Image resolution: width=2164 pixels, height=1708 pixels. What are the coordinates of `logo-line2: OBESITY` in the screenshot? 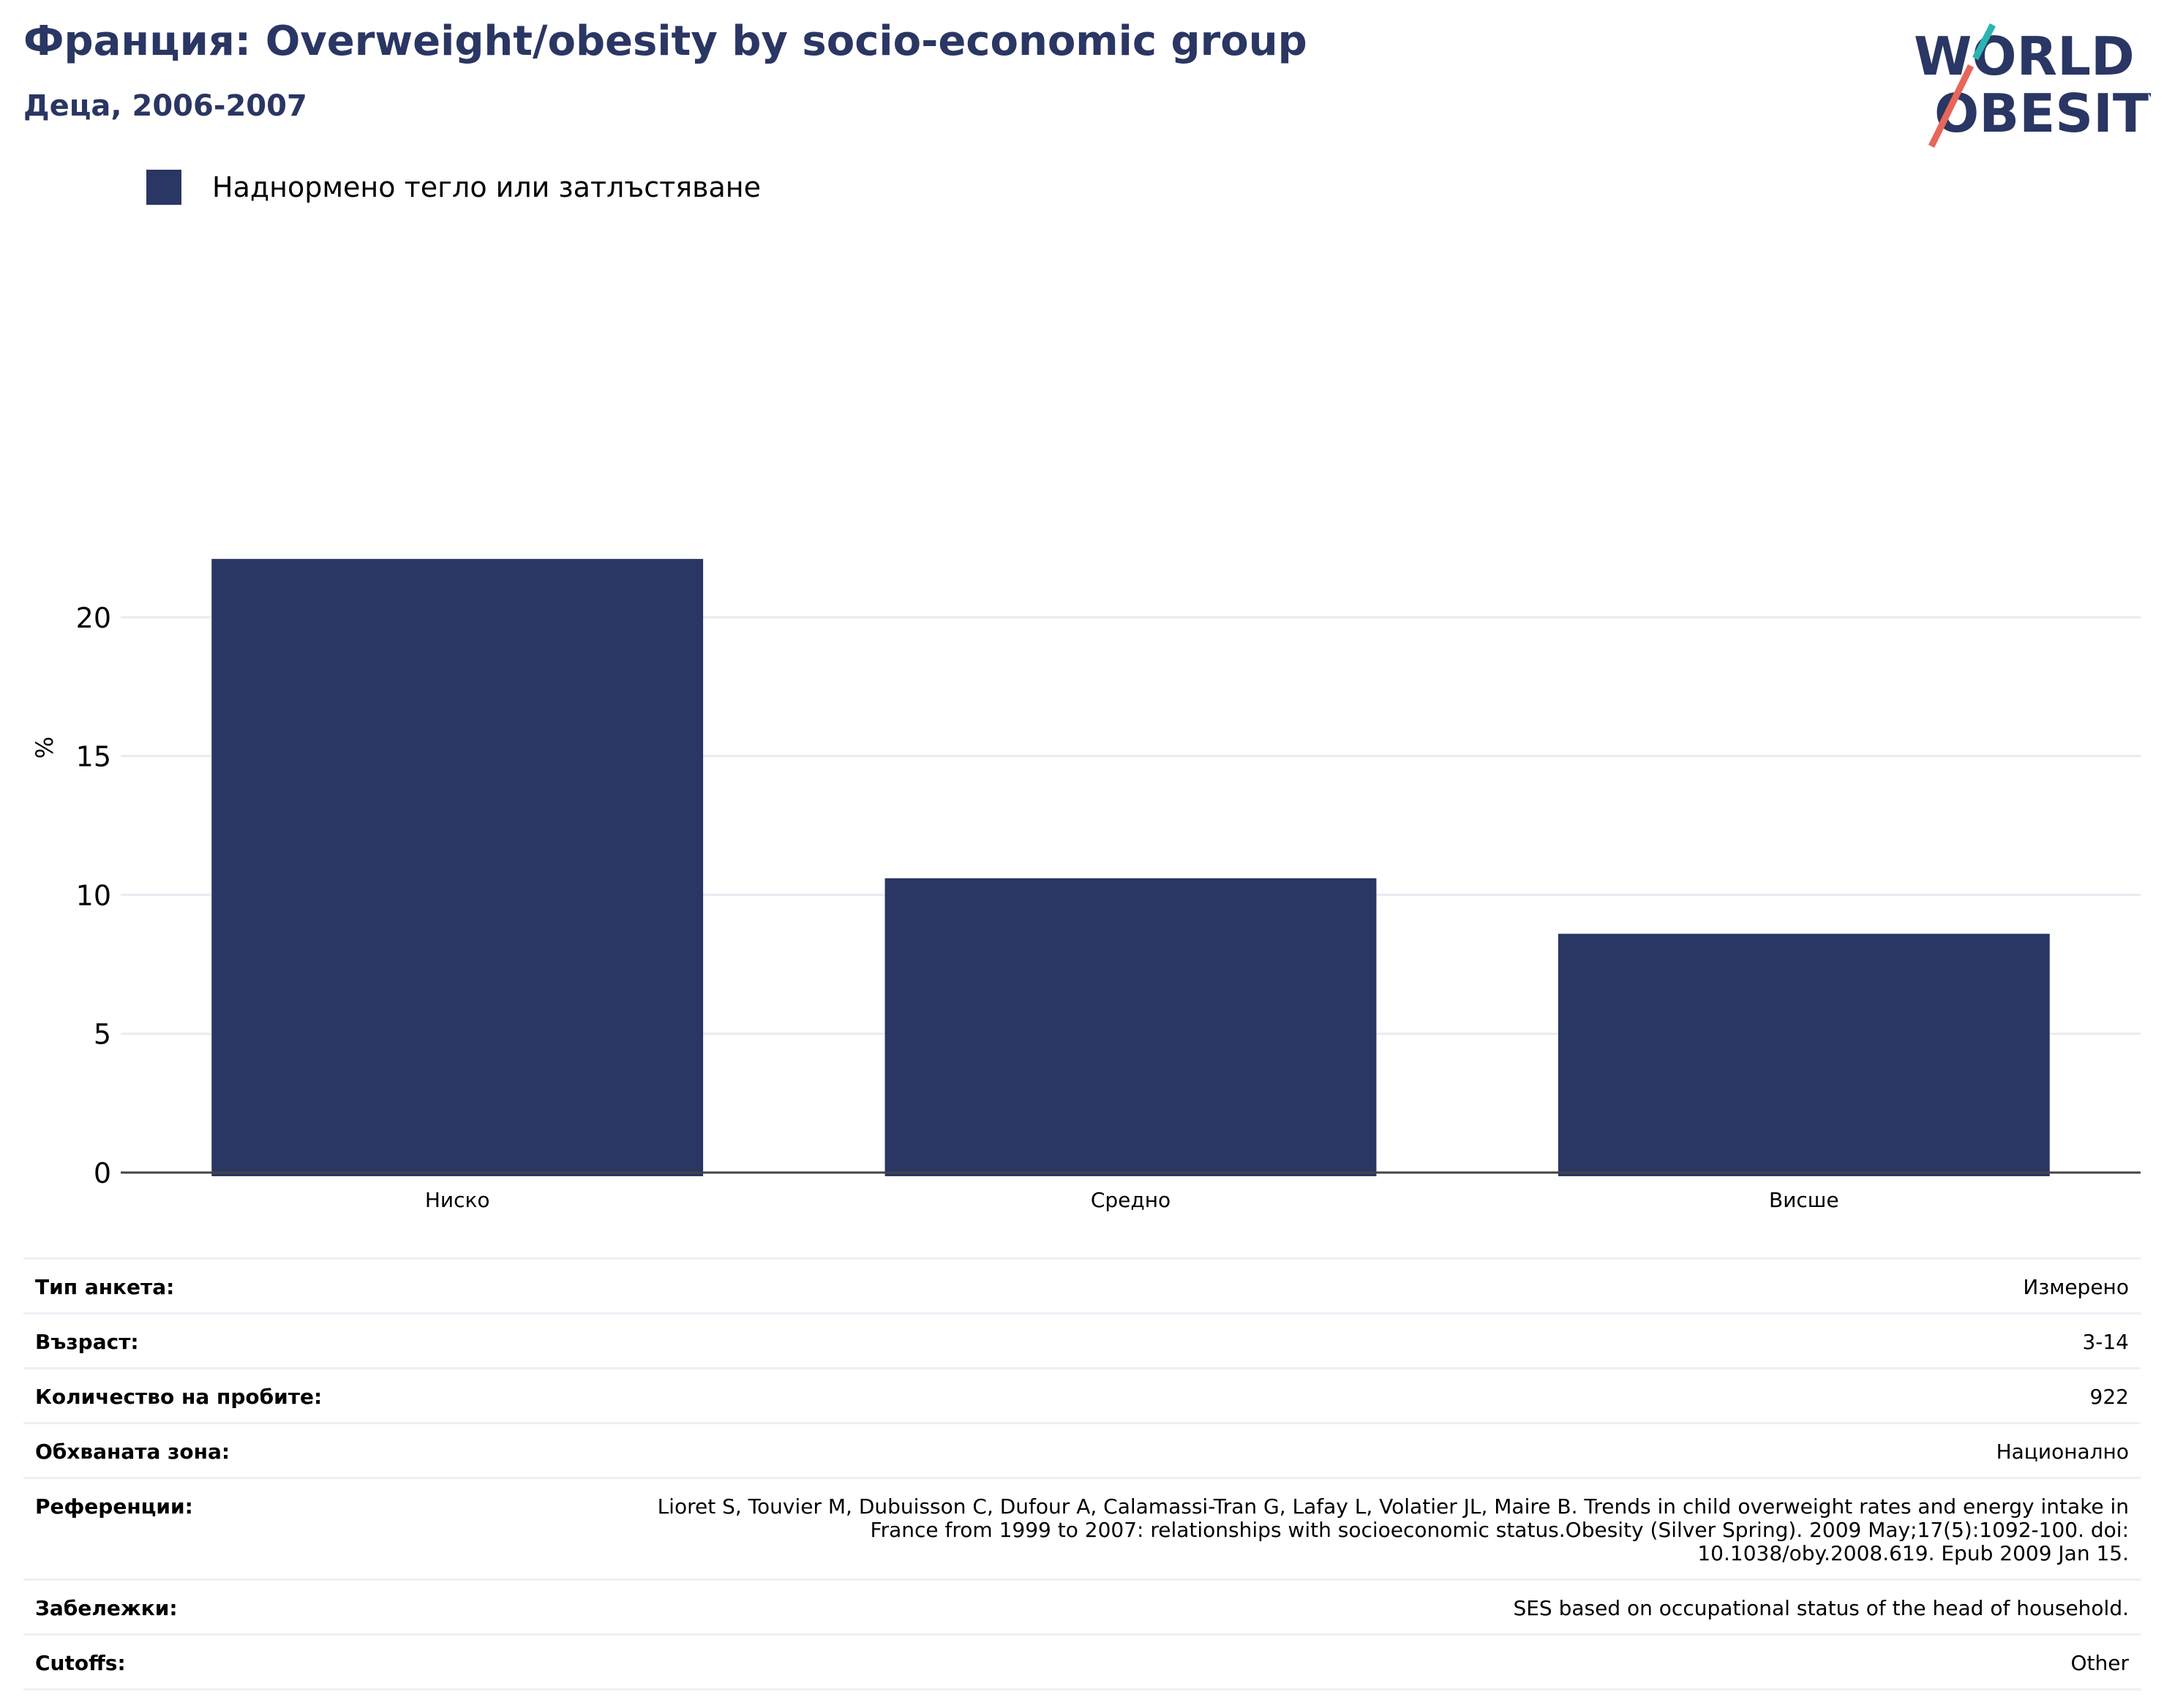 It's located at (2042, 113).